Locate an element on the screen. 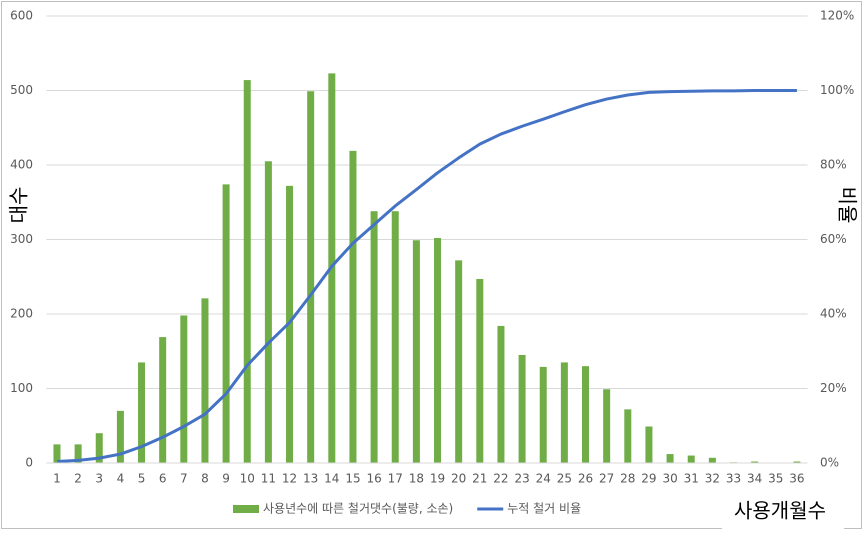 This screenshot has height=537, width=864. x-tick-label: 25 is located at coordinates (564, 479).